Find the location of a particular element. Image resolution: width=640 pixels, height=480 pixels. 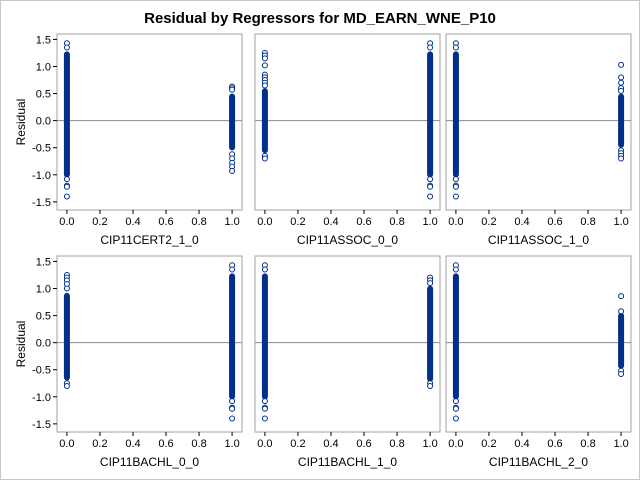

panel-3-plot-area is located at coordinates (538, 122).